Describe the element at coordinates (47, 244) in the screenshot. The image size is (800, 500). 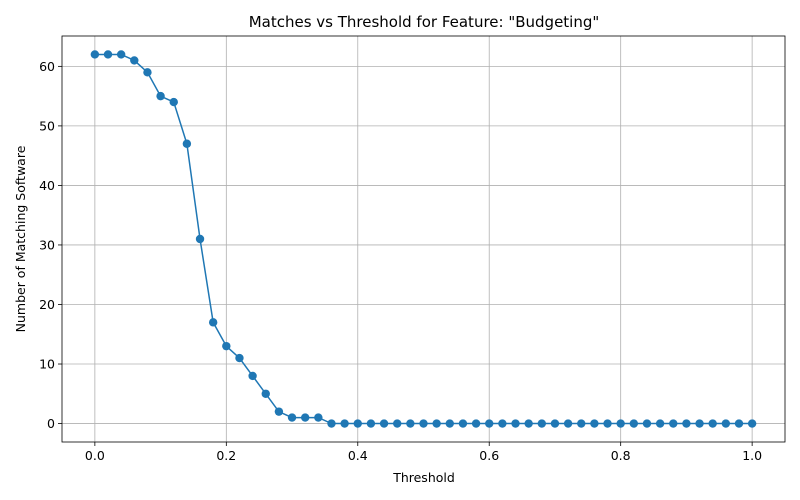
I see `y-tick-label: 30` at that location.